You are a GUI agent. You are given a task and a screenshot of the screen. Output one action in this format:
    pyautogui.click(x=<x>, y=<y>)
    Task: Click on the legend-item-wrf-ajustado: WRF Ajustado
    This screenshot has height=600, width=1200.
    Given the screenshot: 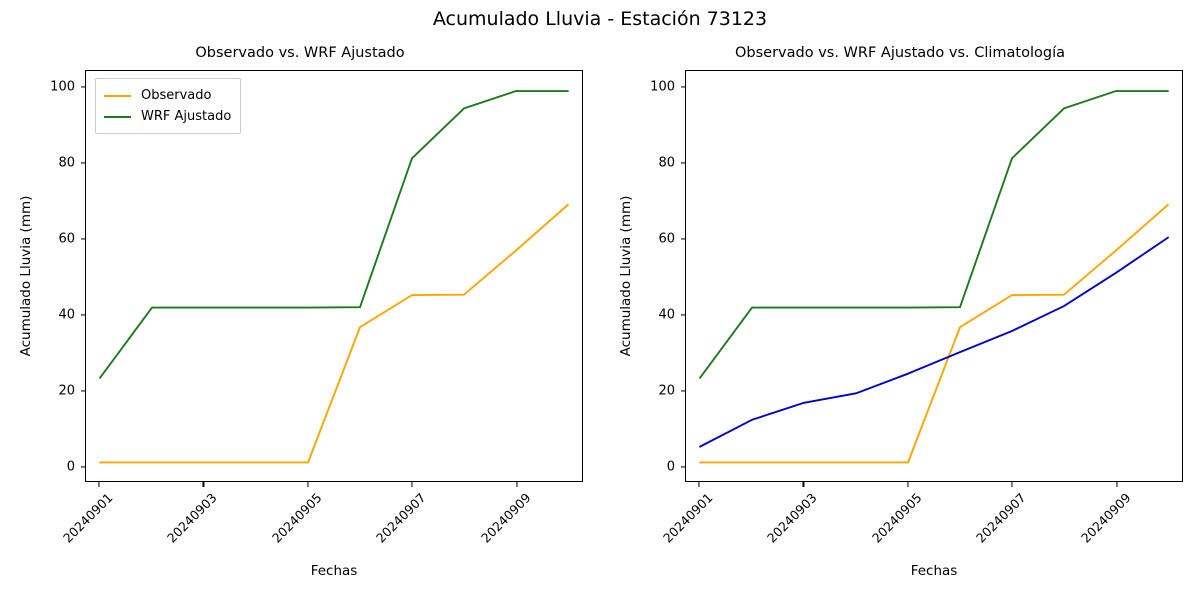 What is the action you would take?
    pyautogui.click(x=167, y=116)
    